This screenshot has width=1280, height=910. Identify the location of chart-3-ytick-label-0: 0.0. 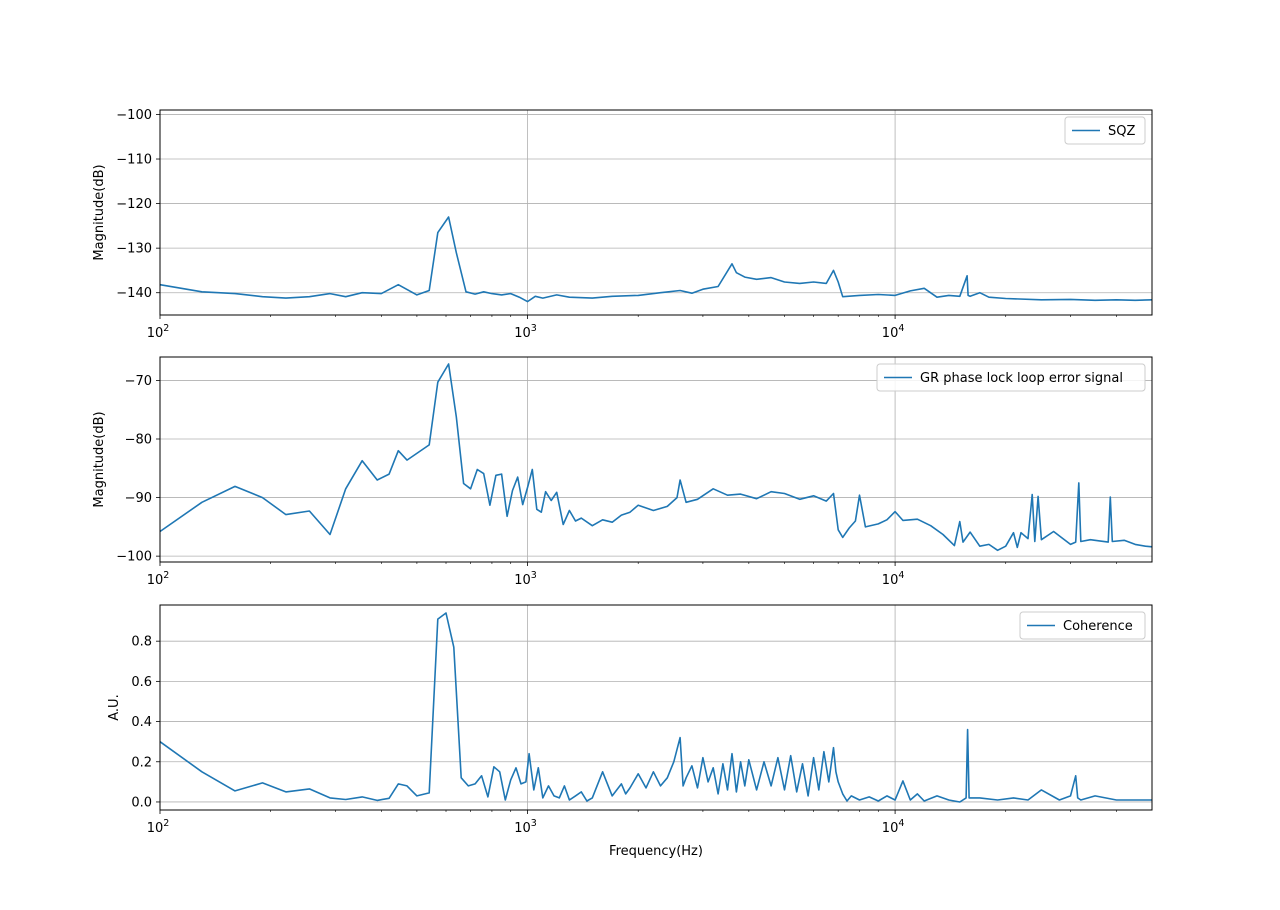
(141, 802).